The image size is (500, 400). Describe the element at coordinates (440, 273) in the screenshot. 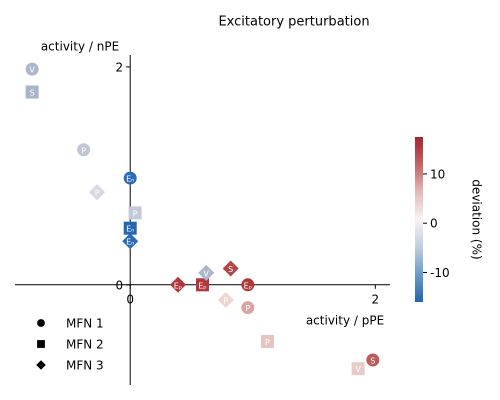

I see `colorbar-tick-label: -10` at that location.